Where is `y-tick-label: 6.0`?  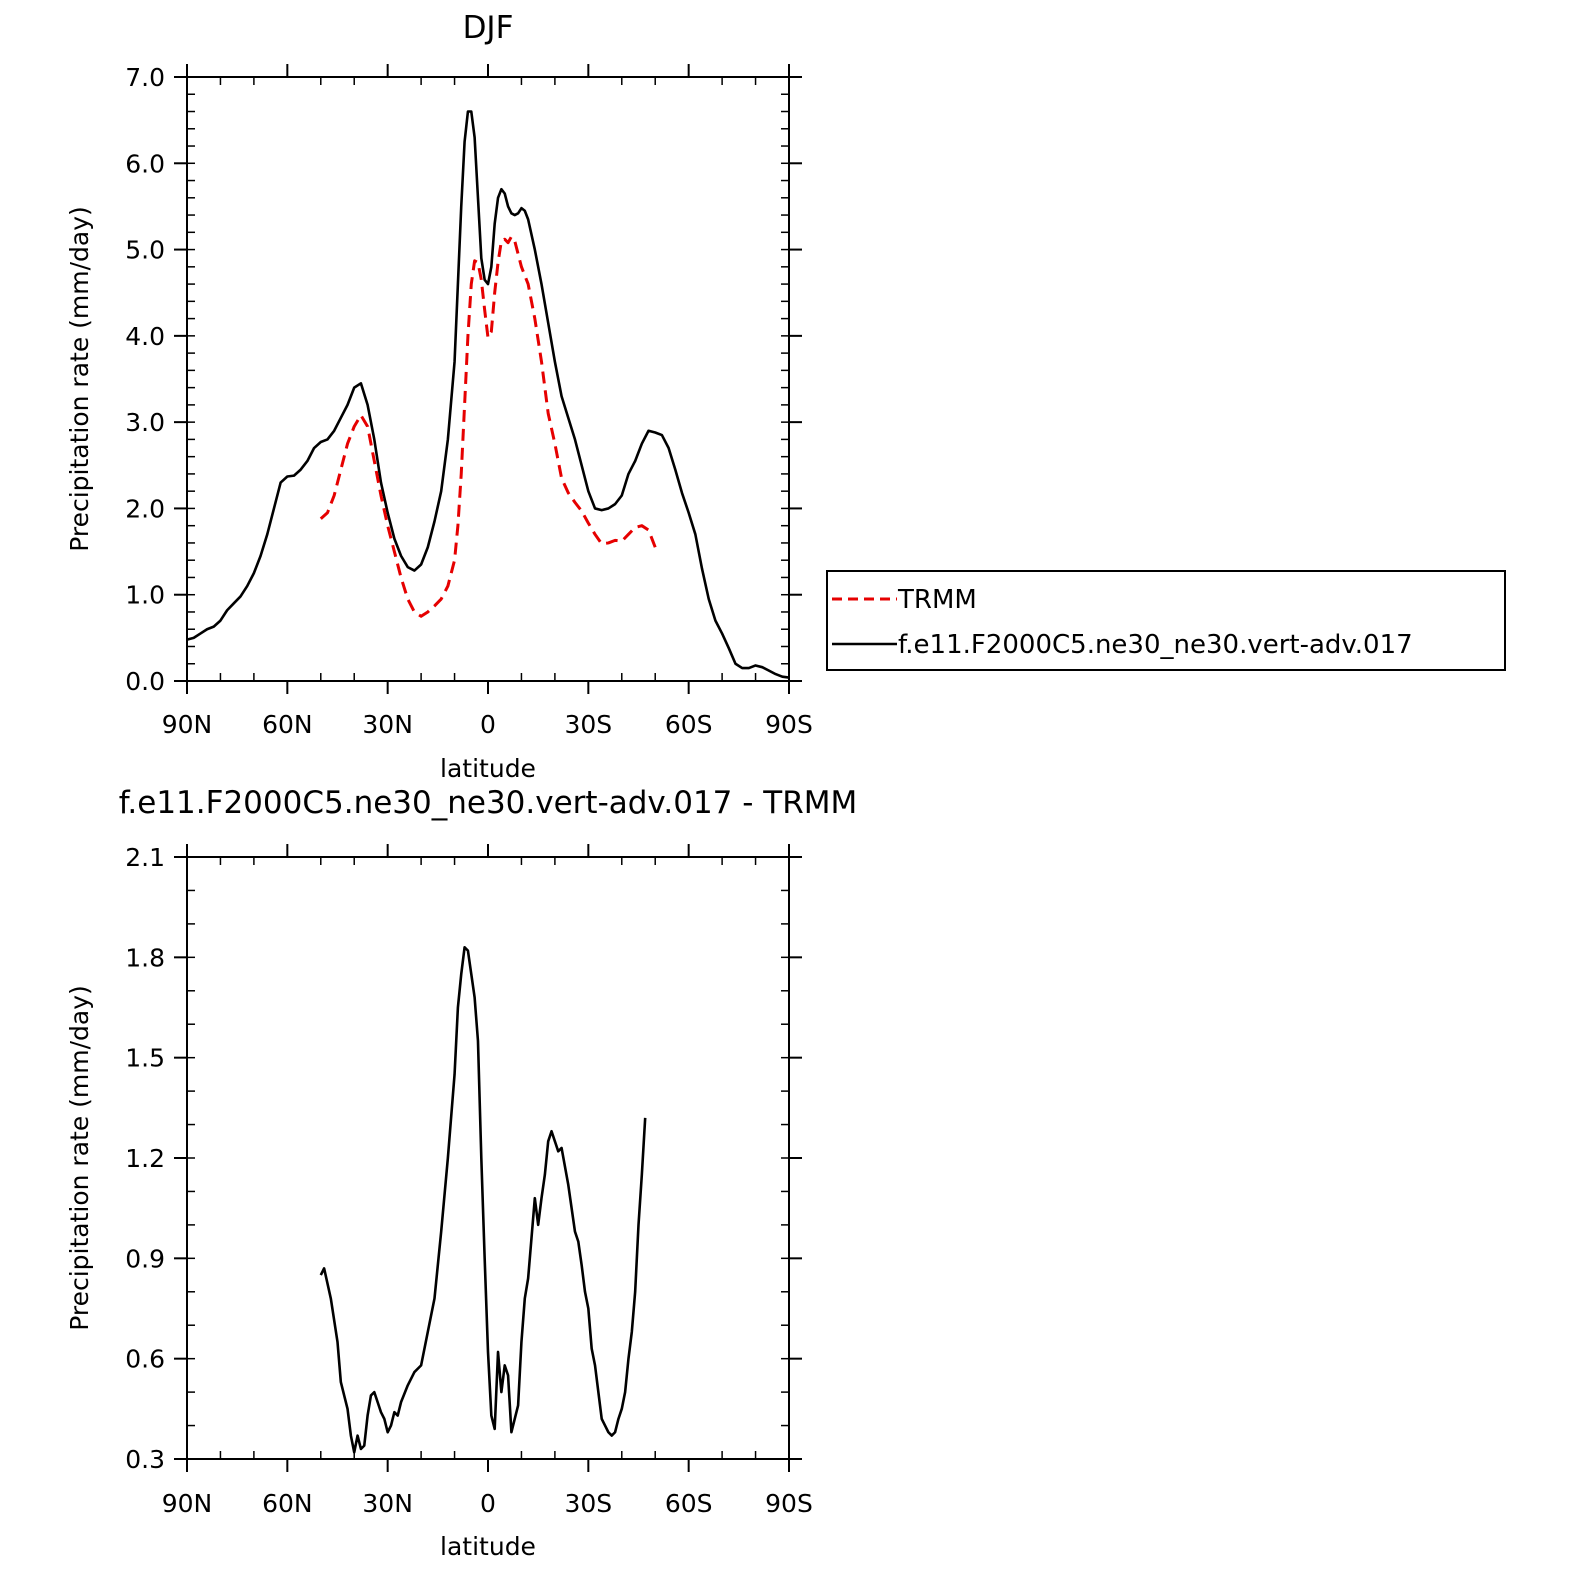
y-tick-label: 6.0 is located at coordinates (145, 163).